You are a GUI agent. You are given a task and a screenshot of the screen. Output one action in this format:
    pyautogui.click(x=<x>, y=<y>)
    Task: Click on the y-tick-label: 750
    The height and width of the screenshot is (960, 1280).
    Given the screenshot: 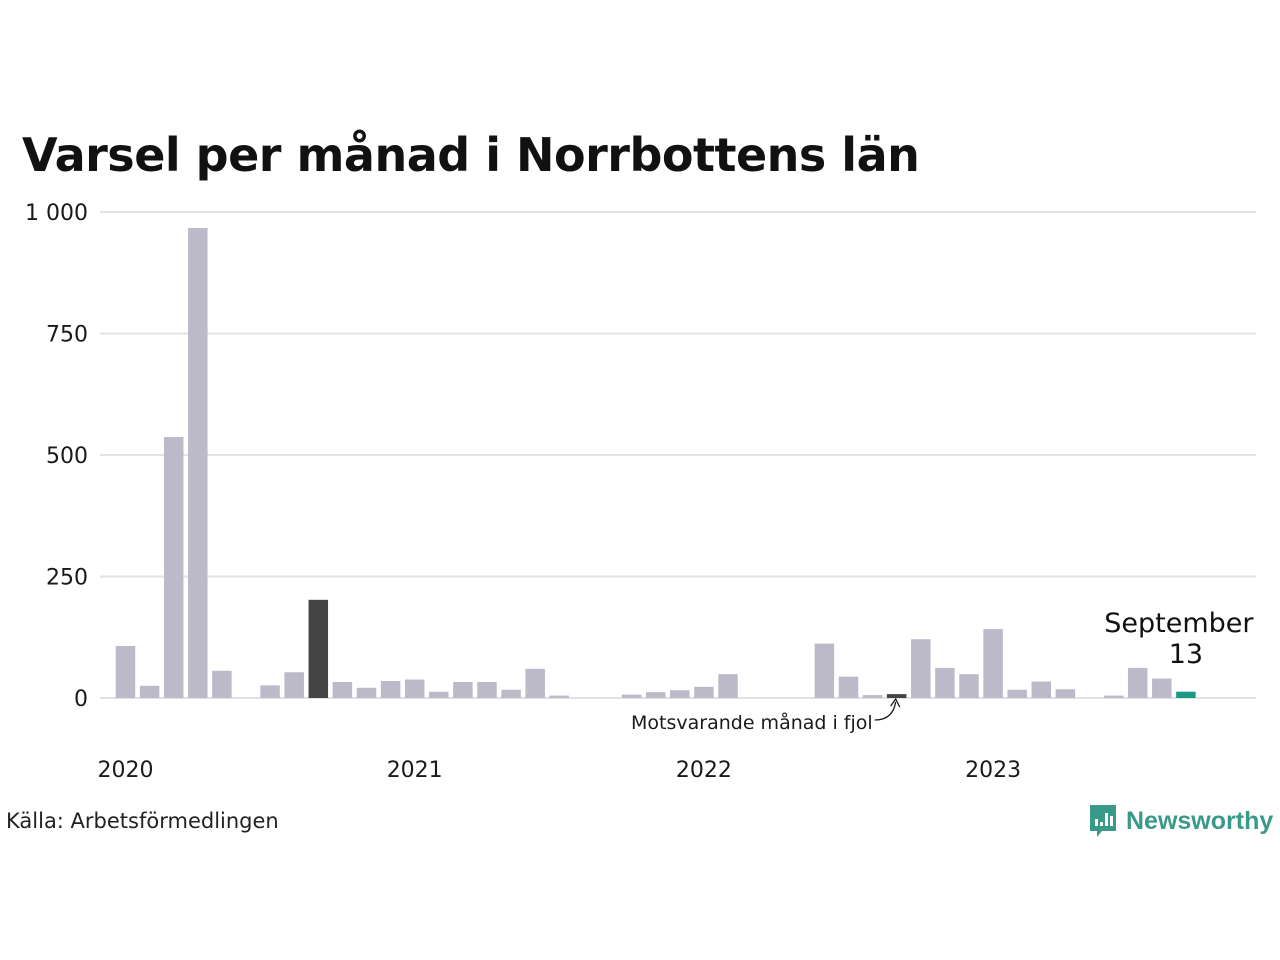 What is the action you would take?
    pyautogui.click(x=67, y=335)
    